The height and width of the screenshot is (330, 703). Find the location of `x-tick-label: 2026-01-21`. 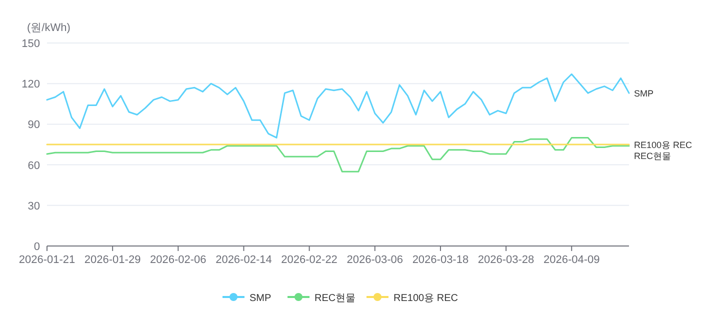

x-tick-label: 2026-01-21 is located at coordinates (47, 260).